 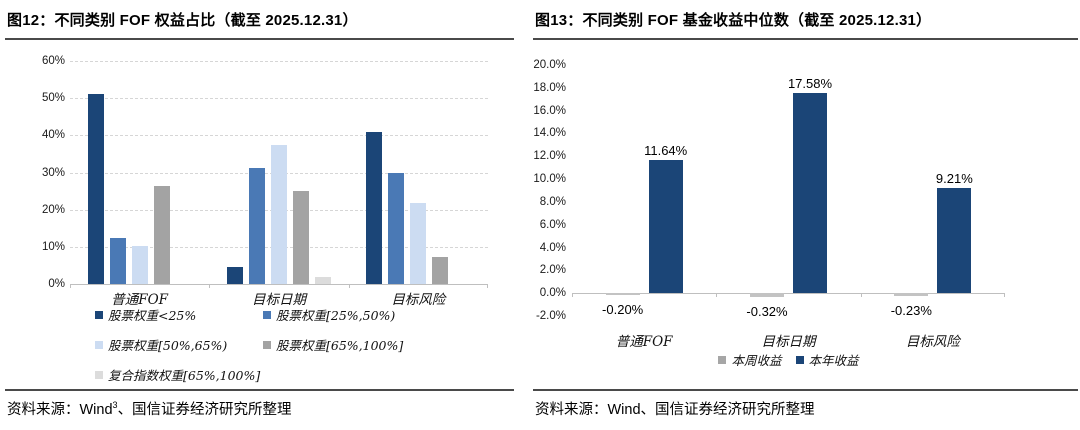 What do you see at coordinates (340, 345) in the screenshot?
I see `legend-label: 股票权重[65%,100%]` at bounding box center [340, 345].